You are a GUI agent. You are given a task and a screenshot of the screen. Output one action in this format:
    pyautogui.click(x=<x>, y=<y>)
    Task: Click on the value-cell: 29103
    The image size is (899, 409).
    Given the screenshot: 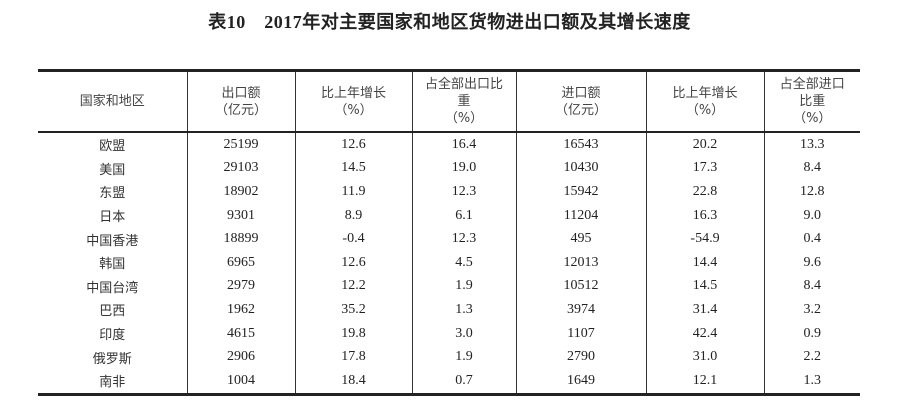 What is the action you would take?
    pyautogui.click(x=240, y=168)
    